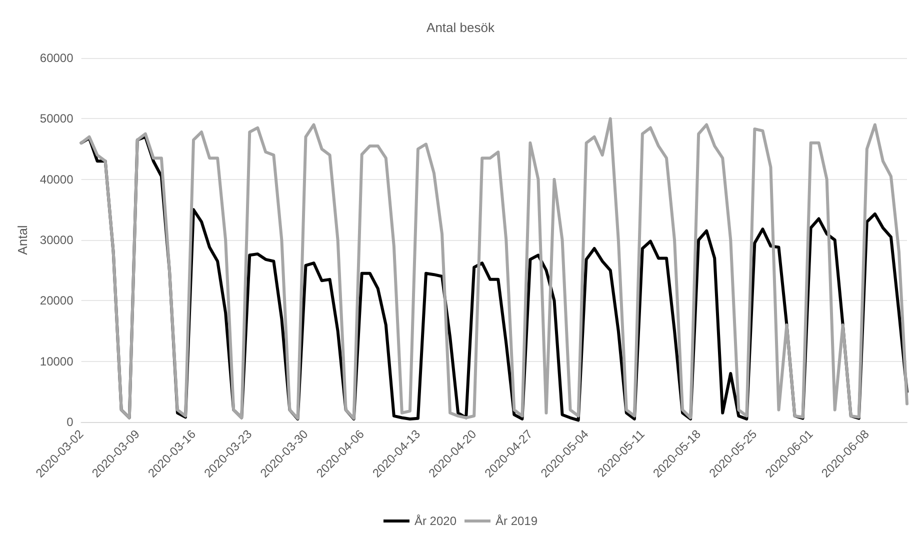 The width and height of the screenshot is (921, 546). Describe the element at coordinates (517, 521) in the screenshot. I see `legend-label: År 2019` at that location.